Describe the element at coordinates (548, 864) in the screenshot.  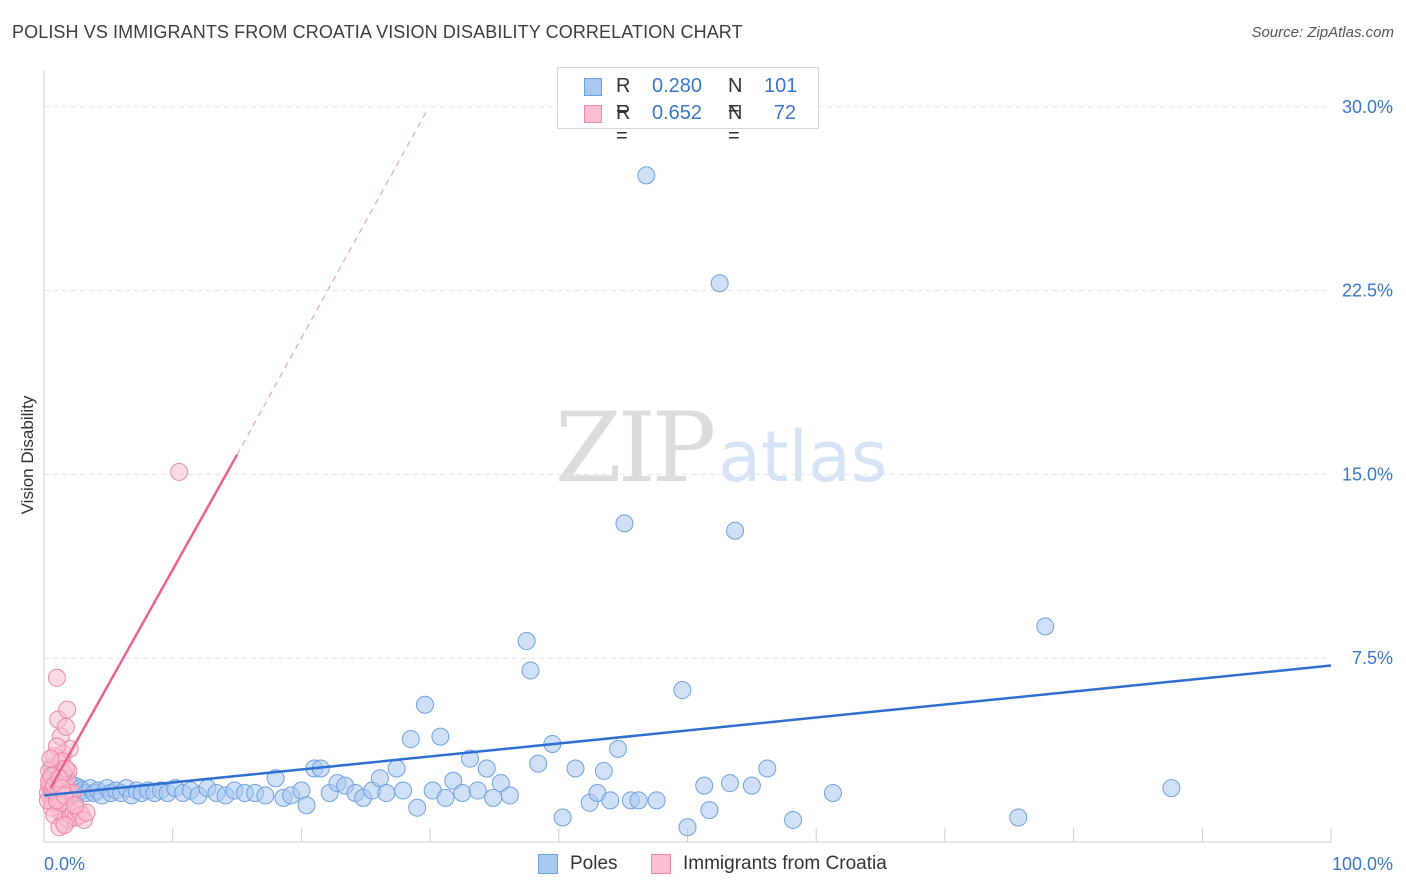
I see `bottom-legend-swatch-poles` at that location.